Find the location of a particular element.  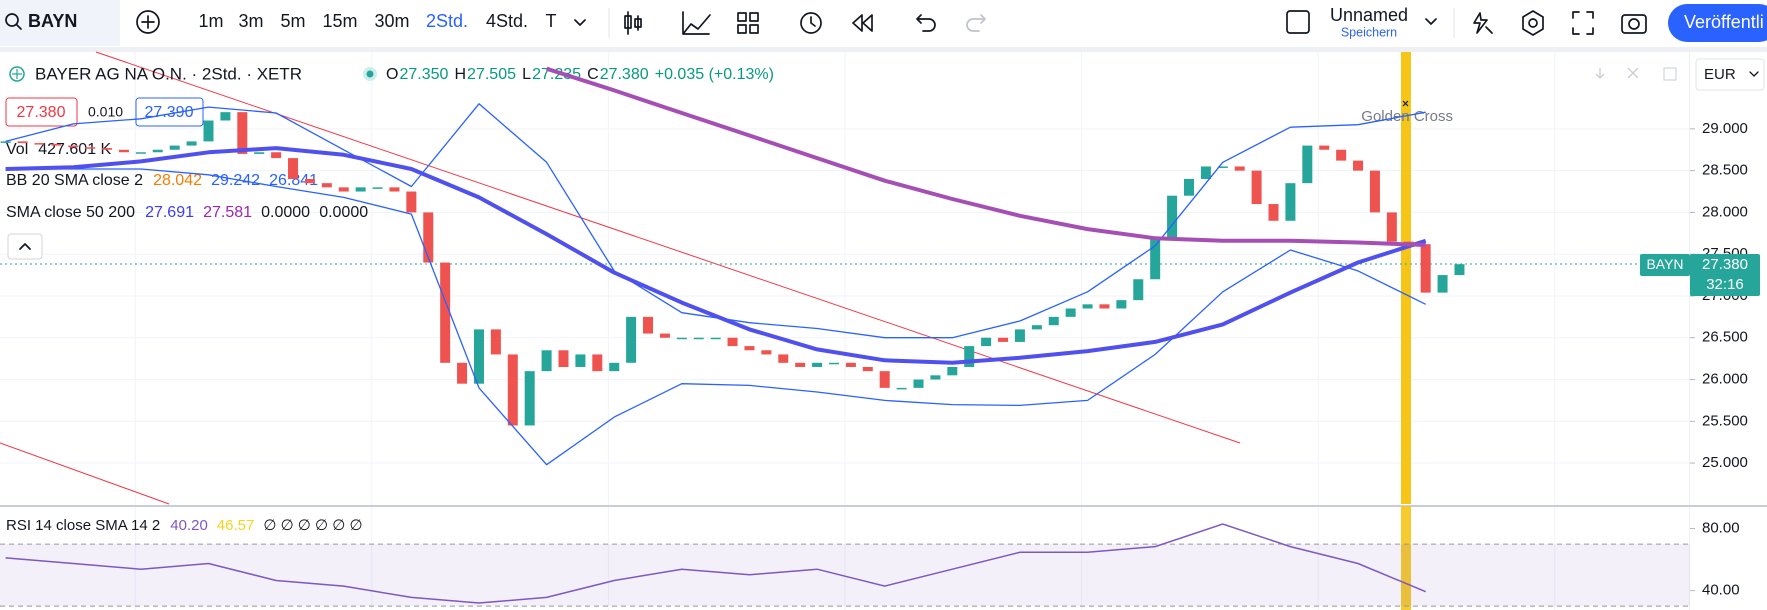

ohlc-key: H is located at coordinates (460, 74).